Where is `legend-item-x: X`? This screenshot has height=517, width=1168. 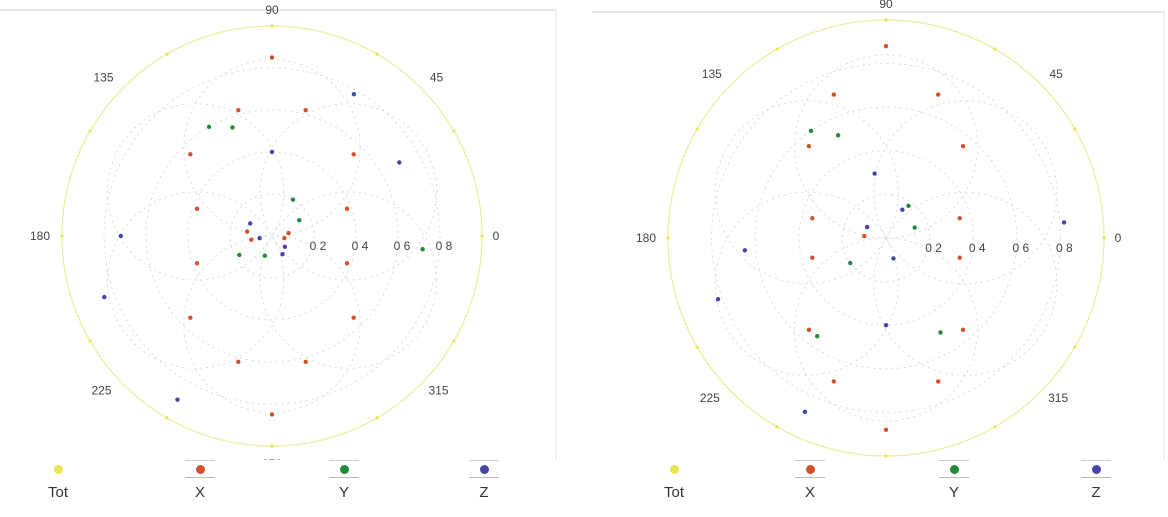 legend-item-x: X is located at coordinates (810, 480).